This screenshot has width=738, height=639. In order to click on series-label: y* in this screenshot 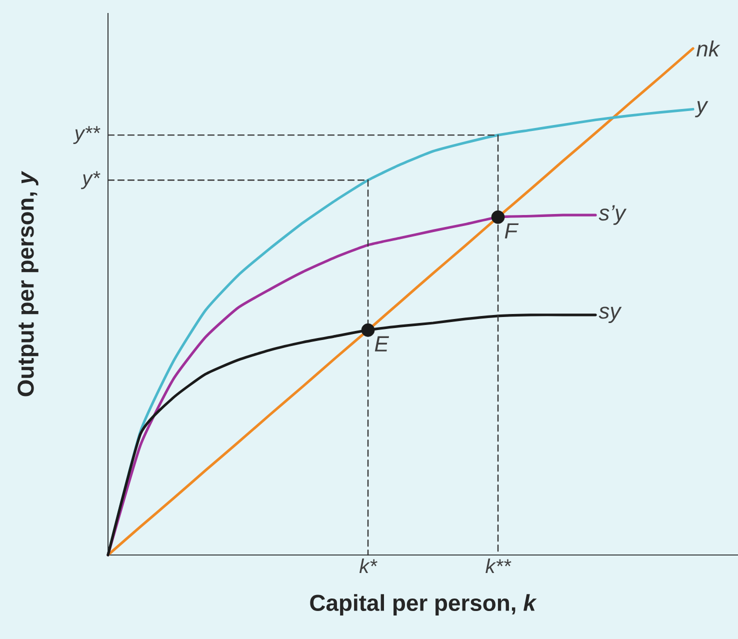, I will do `click(90, 180)`.